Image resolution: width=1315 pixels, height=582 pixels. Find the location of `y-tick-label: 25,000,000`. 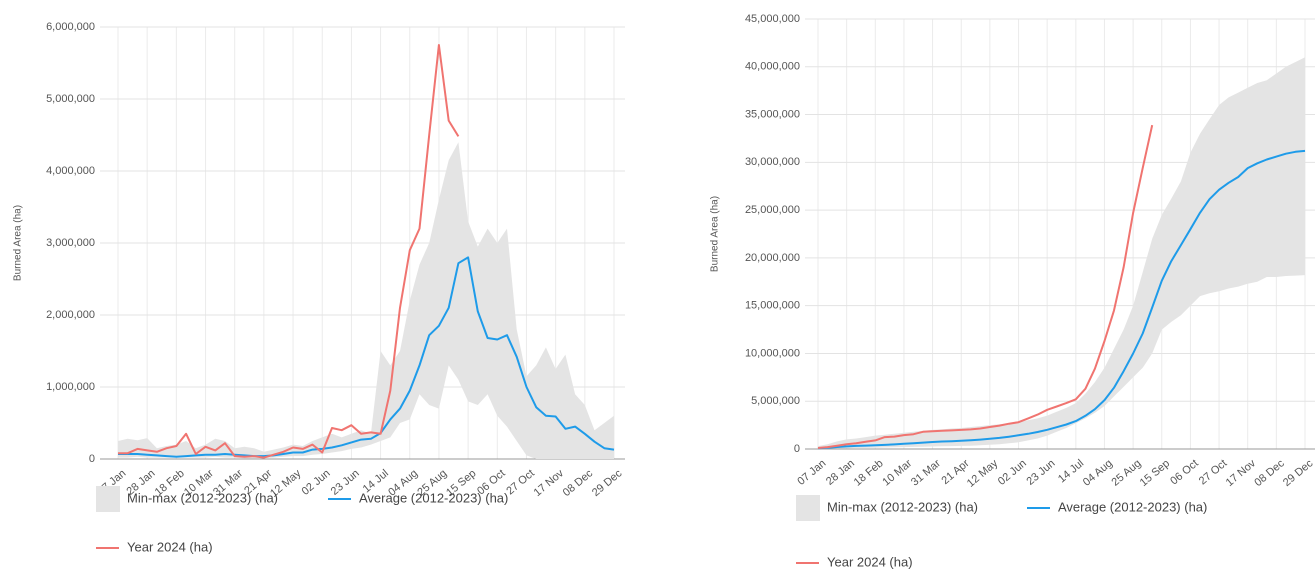

y-tick-label: 25,000,000 is located at coordinates (772, 210).